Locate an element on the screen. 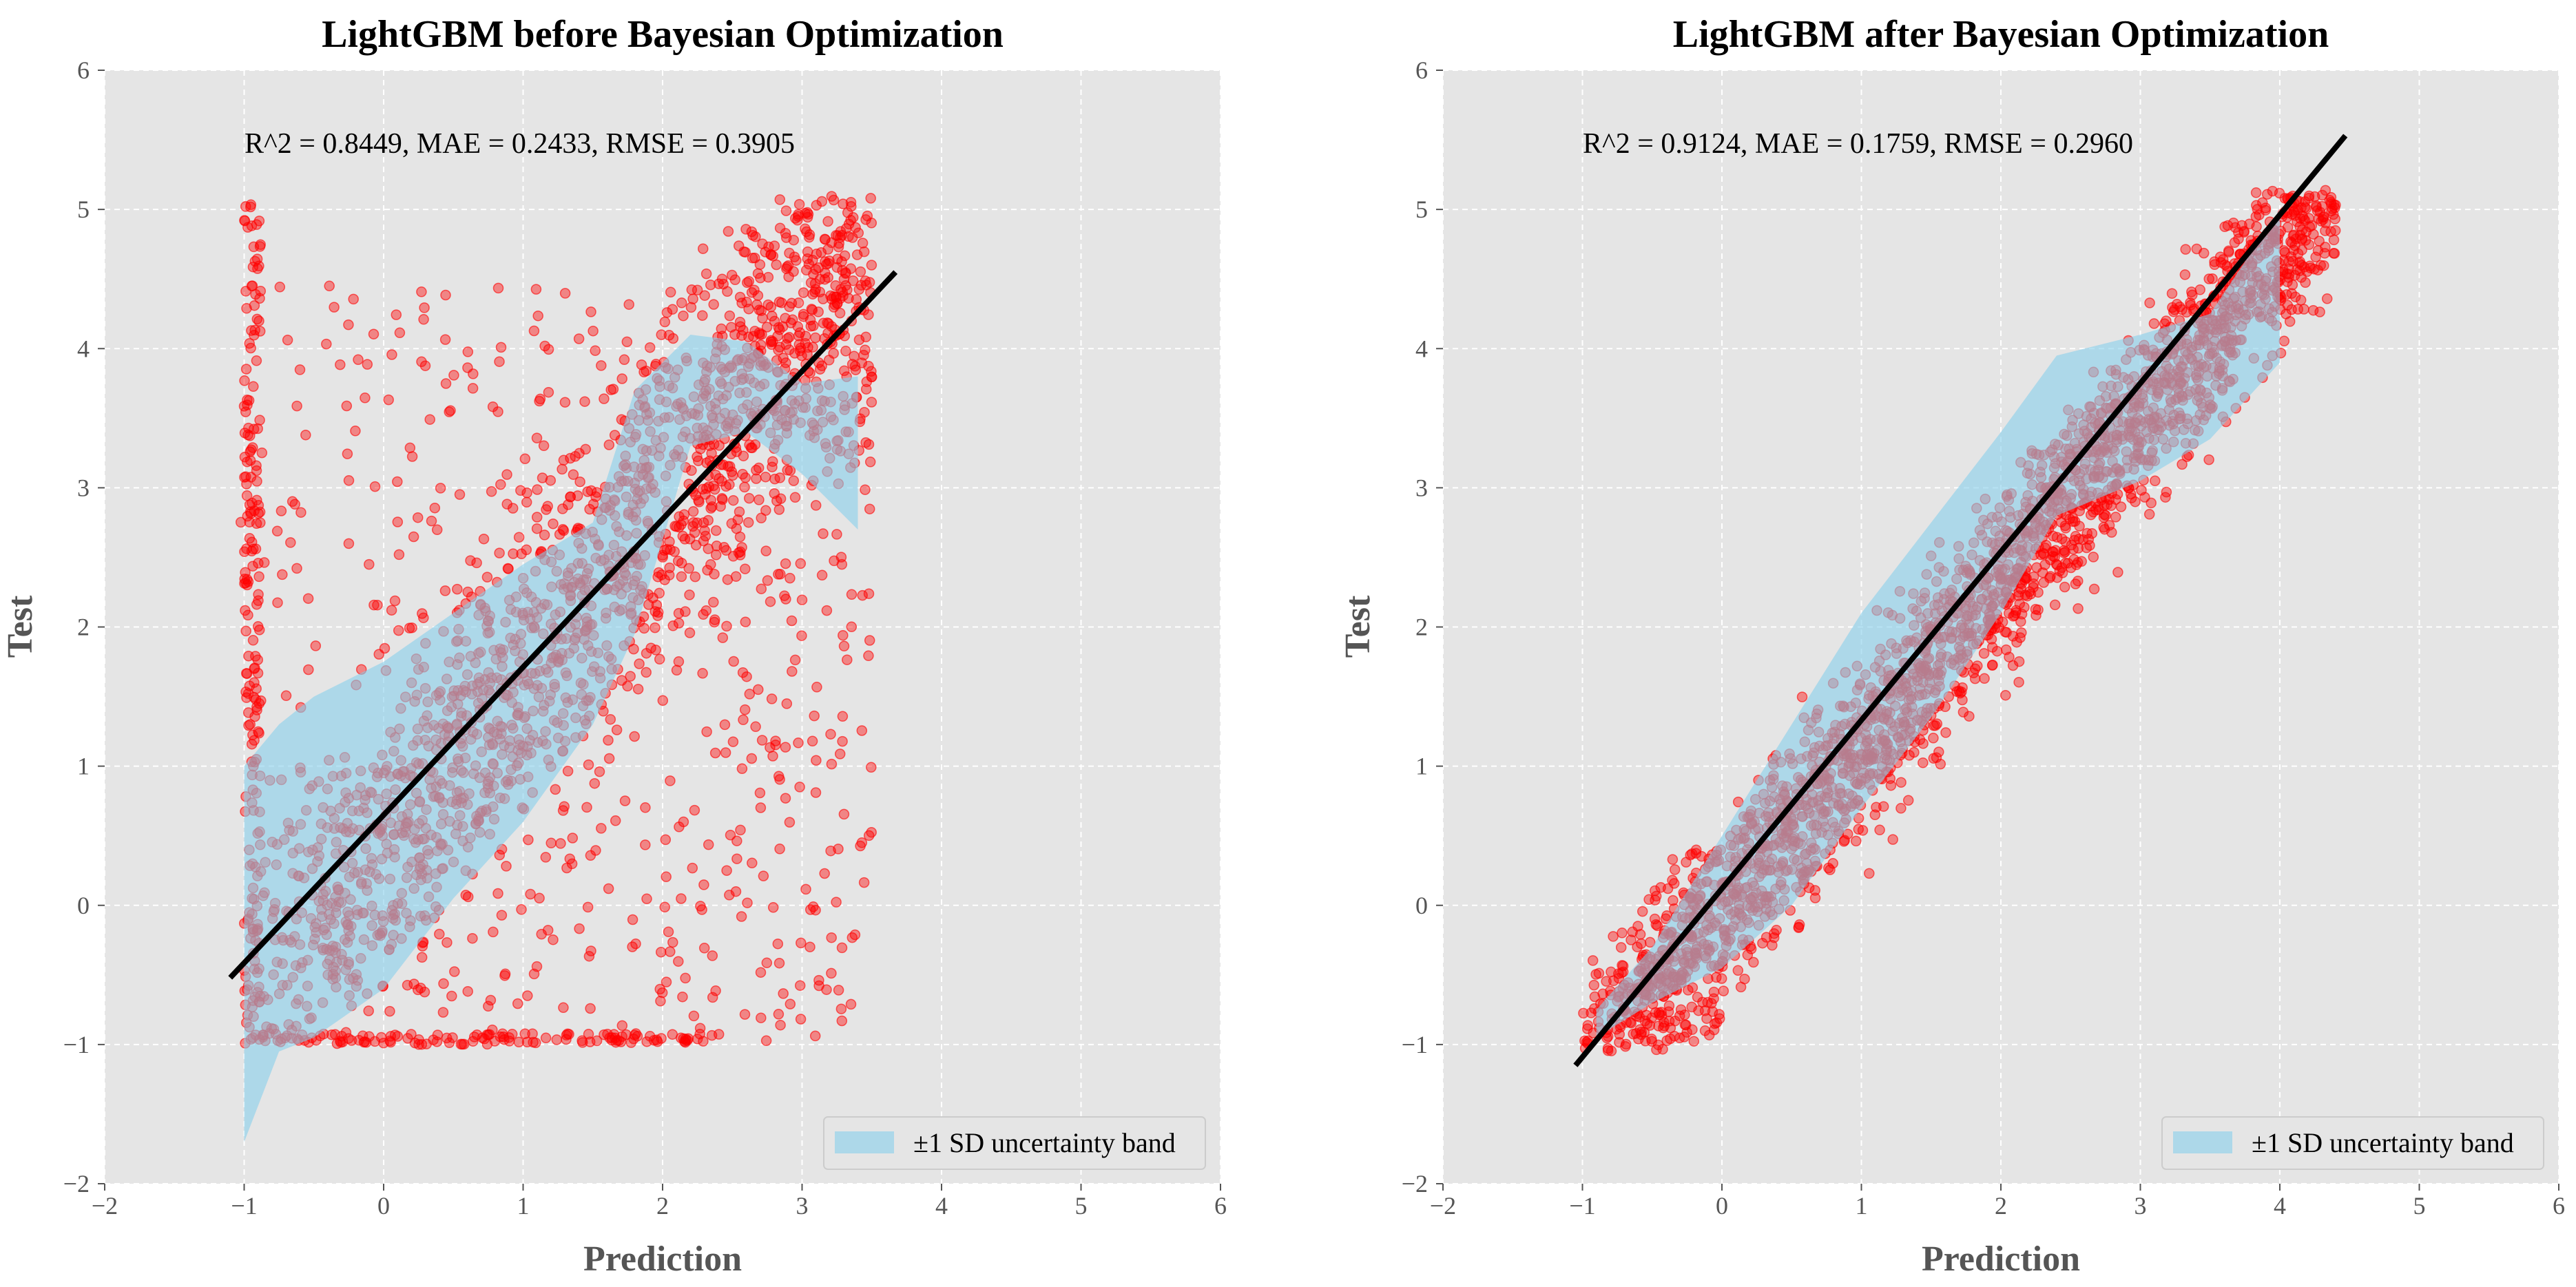 The width and height of the screenshot is (2576, 1287). x-tick-label: 2 is located at coordinates (2001, 1206).